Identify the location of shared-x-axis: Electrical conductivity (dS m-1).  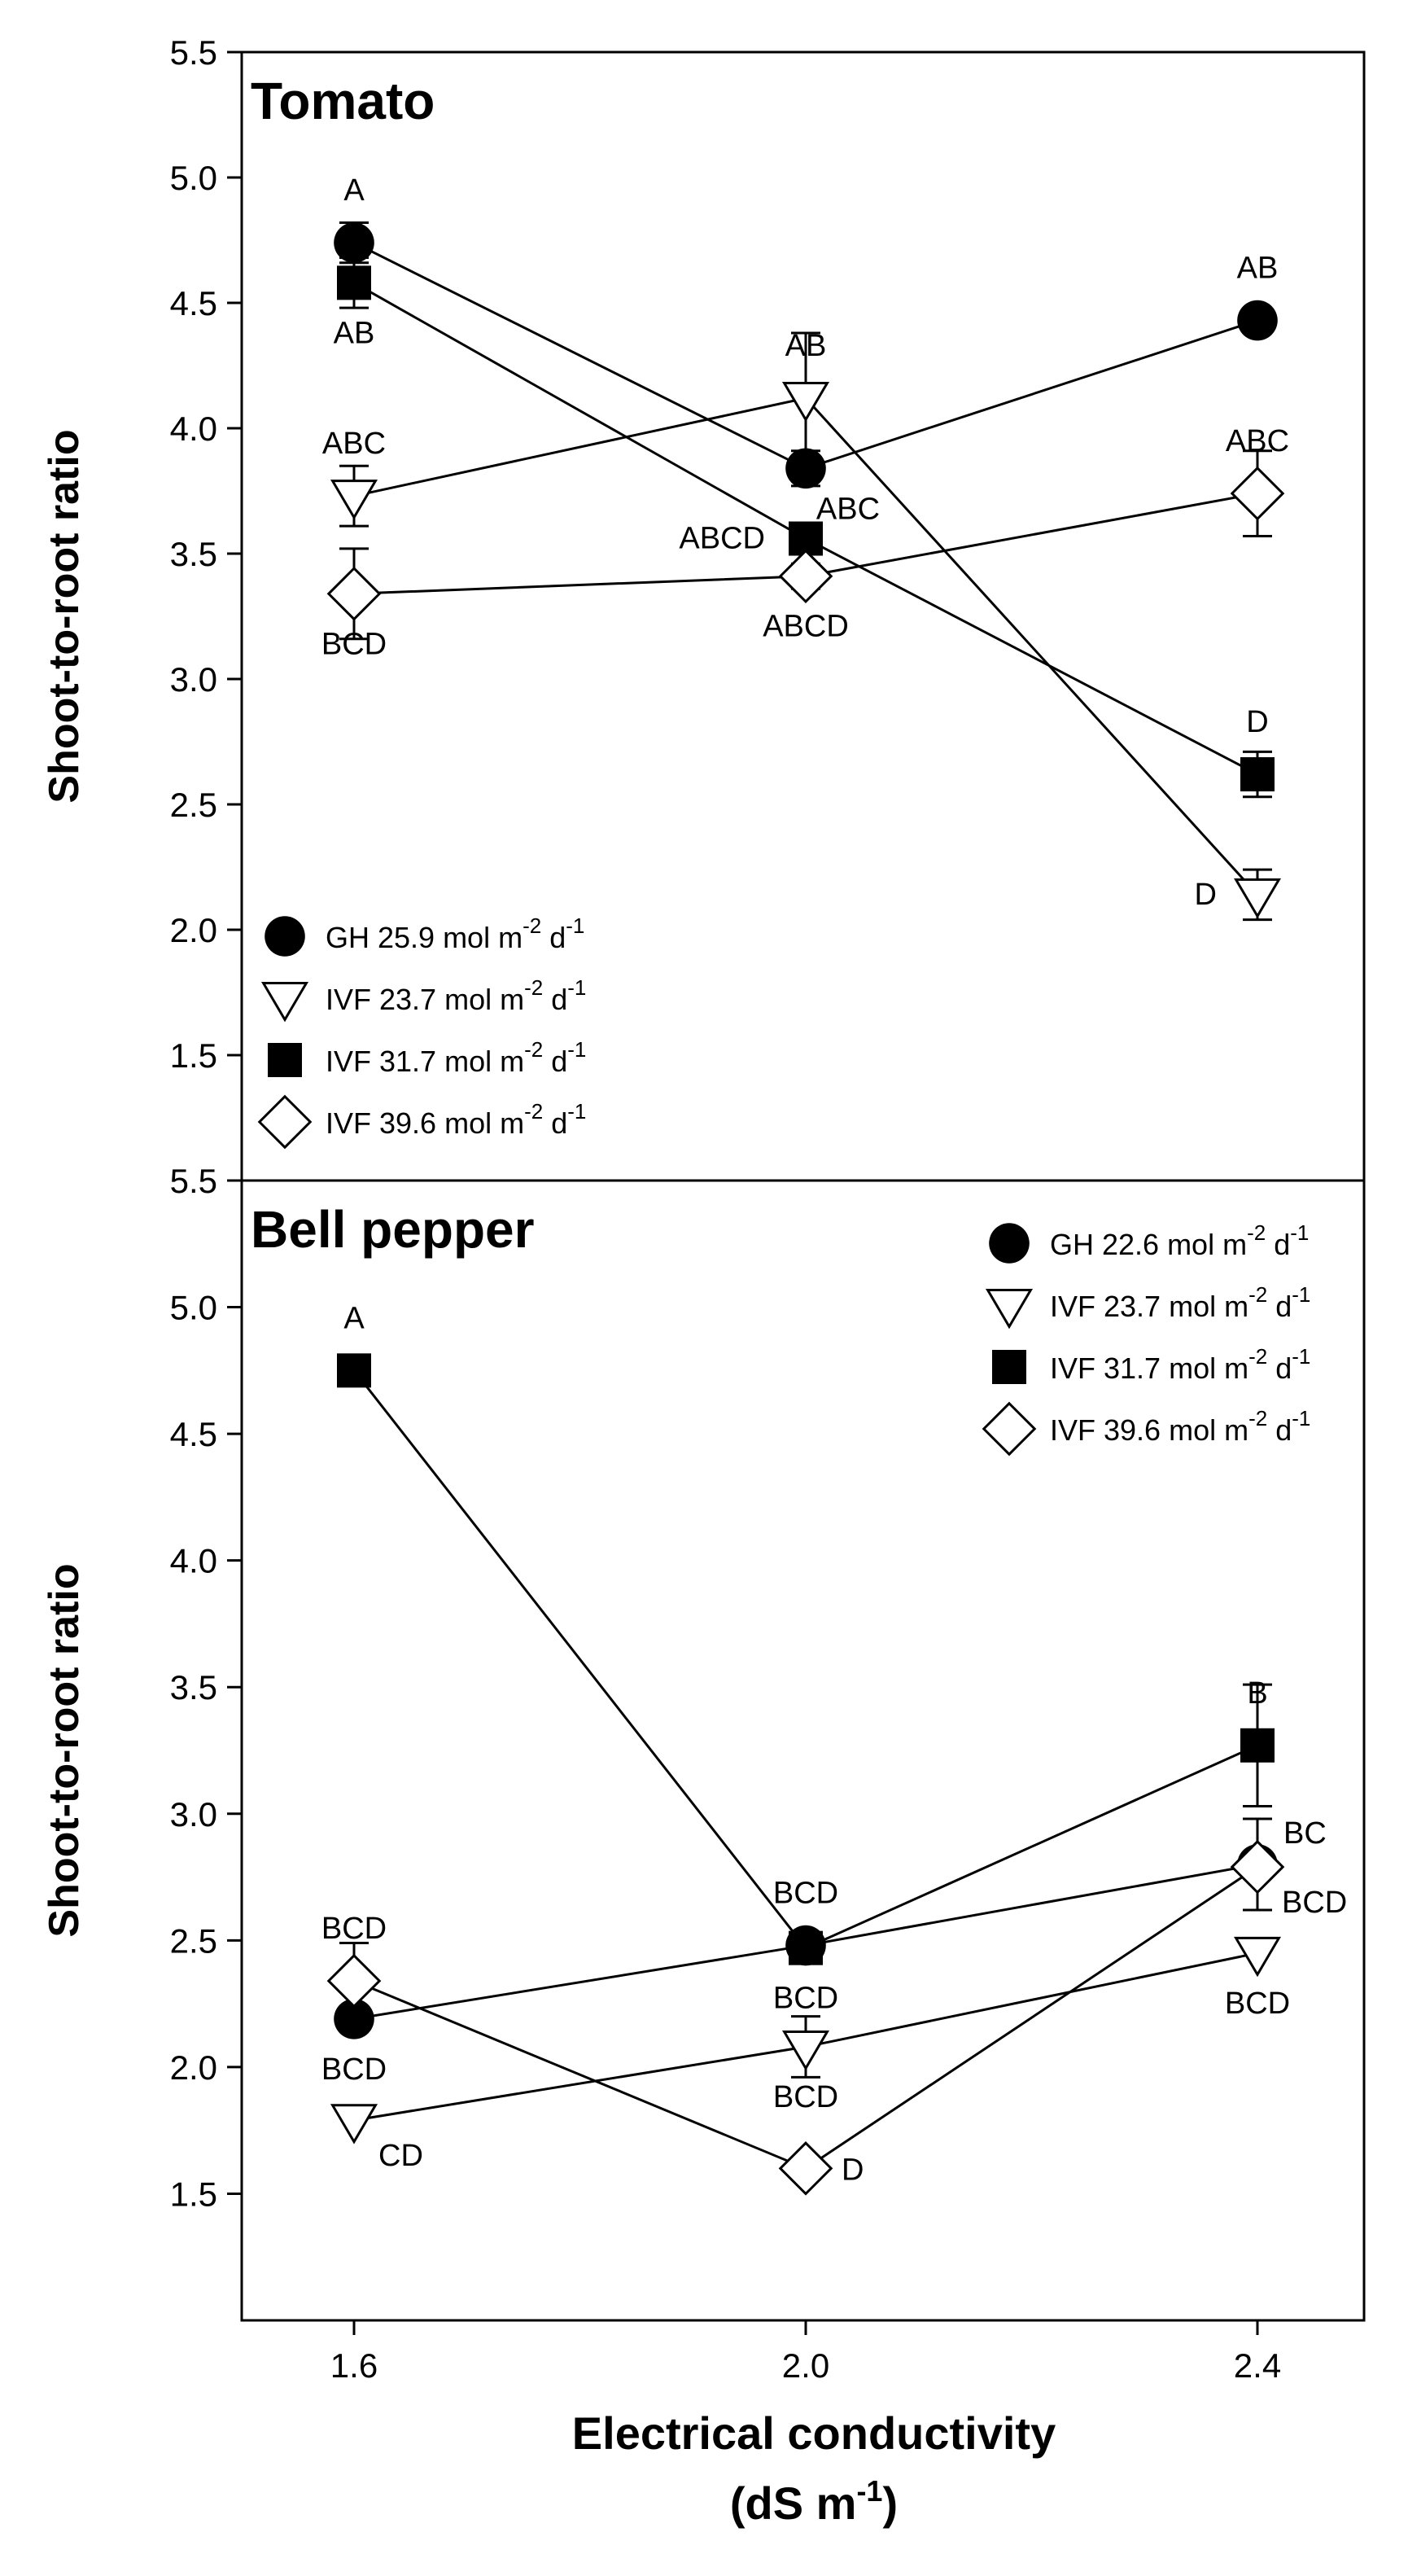
(814, 2468).